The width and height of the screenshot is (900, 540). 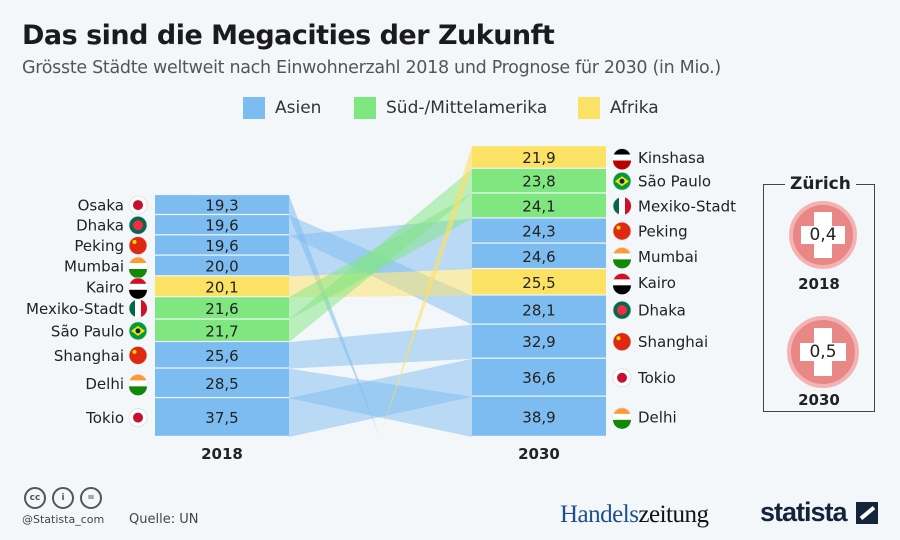 I want to click on flag-globe, so click(x=622, y=181).